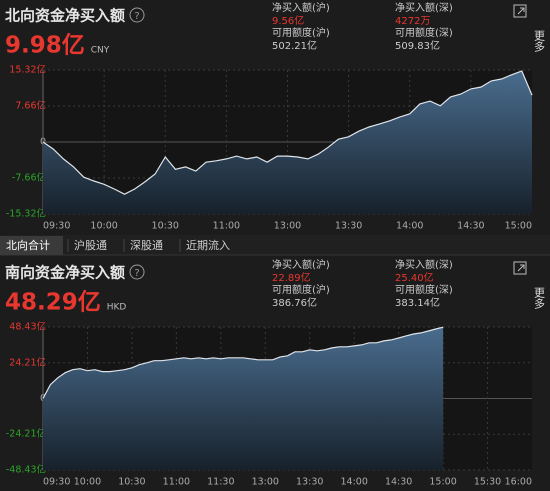 This screenshot has width=550, height=491. Describe the element at coordinates (146, 245) in the screenshot. I see `tab: 深股通` at that location.